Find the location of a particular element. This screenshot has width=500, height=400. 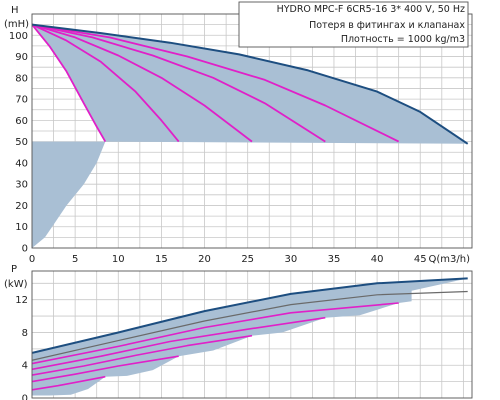

head-y-tick-label: 70 is located at coordinates (21, 100).